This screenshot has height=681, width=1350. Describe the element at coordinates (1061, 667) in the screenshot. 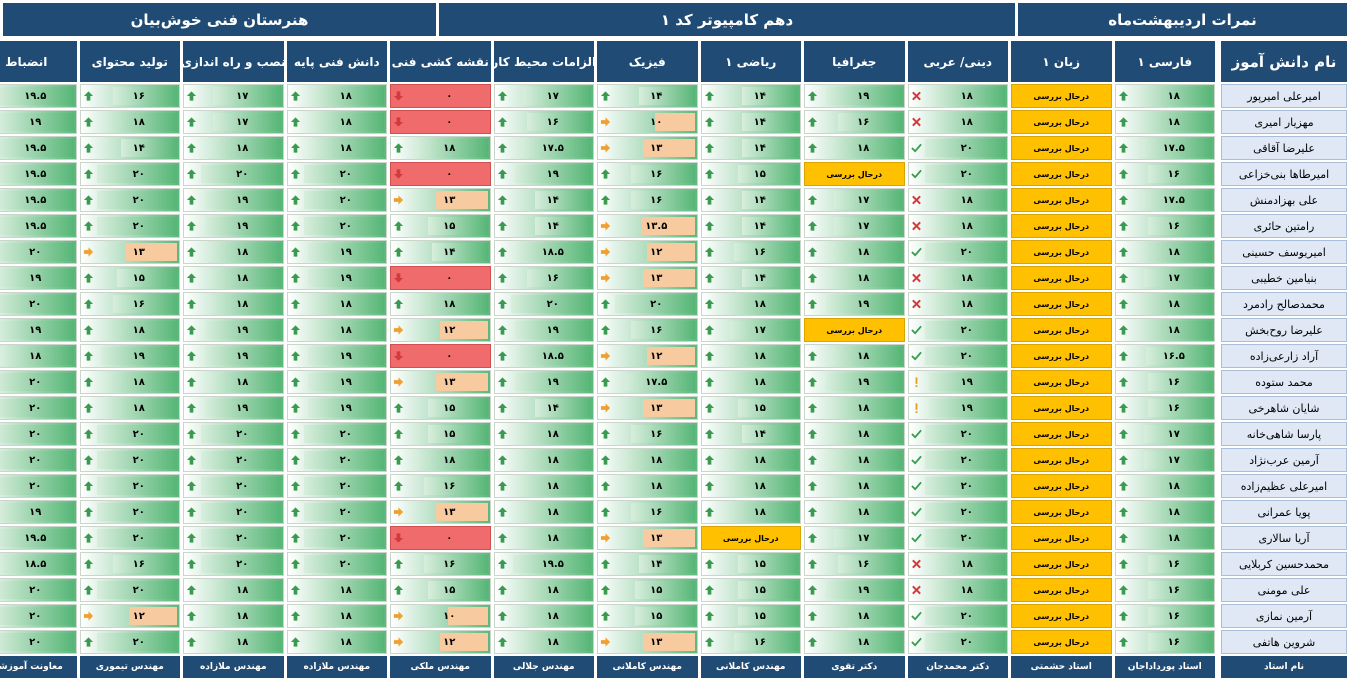

I see `footer-teacher: استاد حشمتی` at that location.